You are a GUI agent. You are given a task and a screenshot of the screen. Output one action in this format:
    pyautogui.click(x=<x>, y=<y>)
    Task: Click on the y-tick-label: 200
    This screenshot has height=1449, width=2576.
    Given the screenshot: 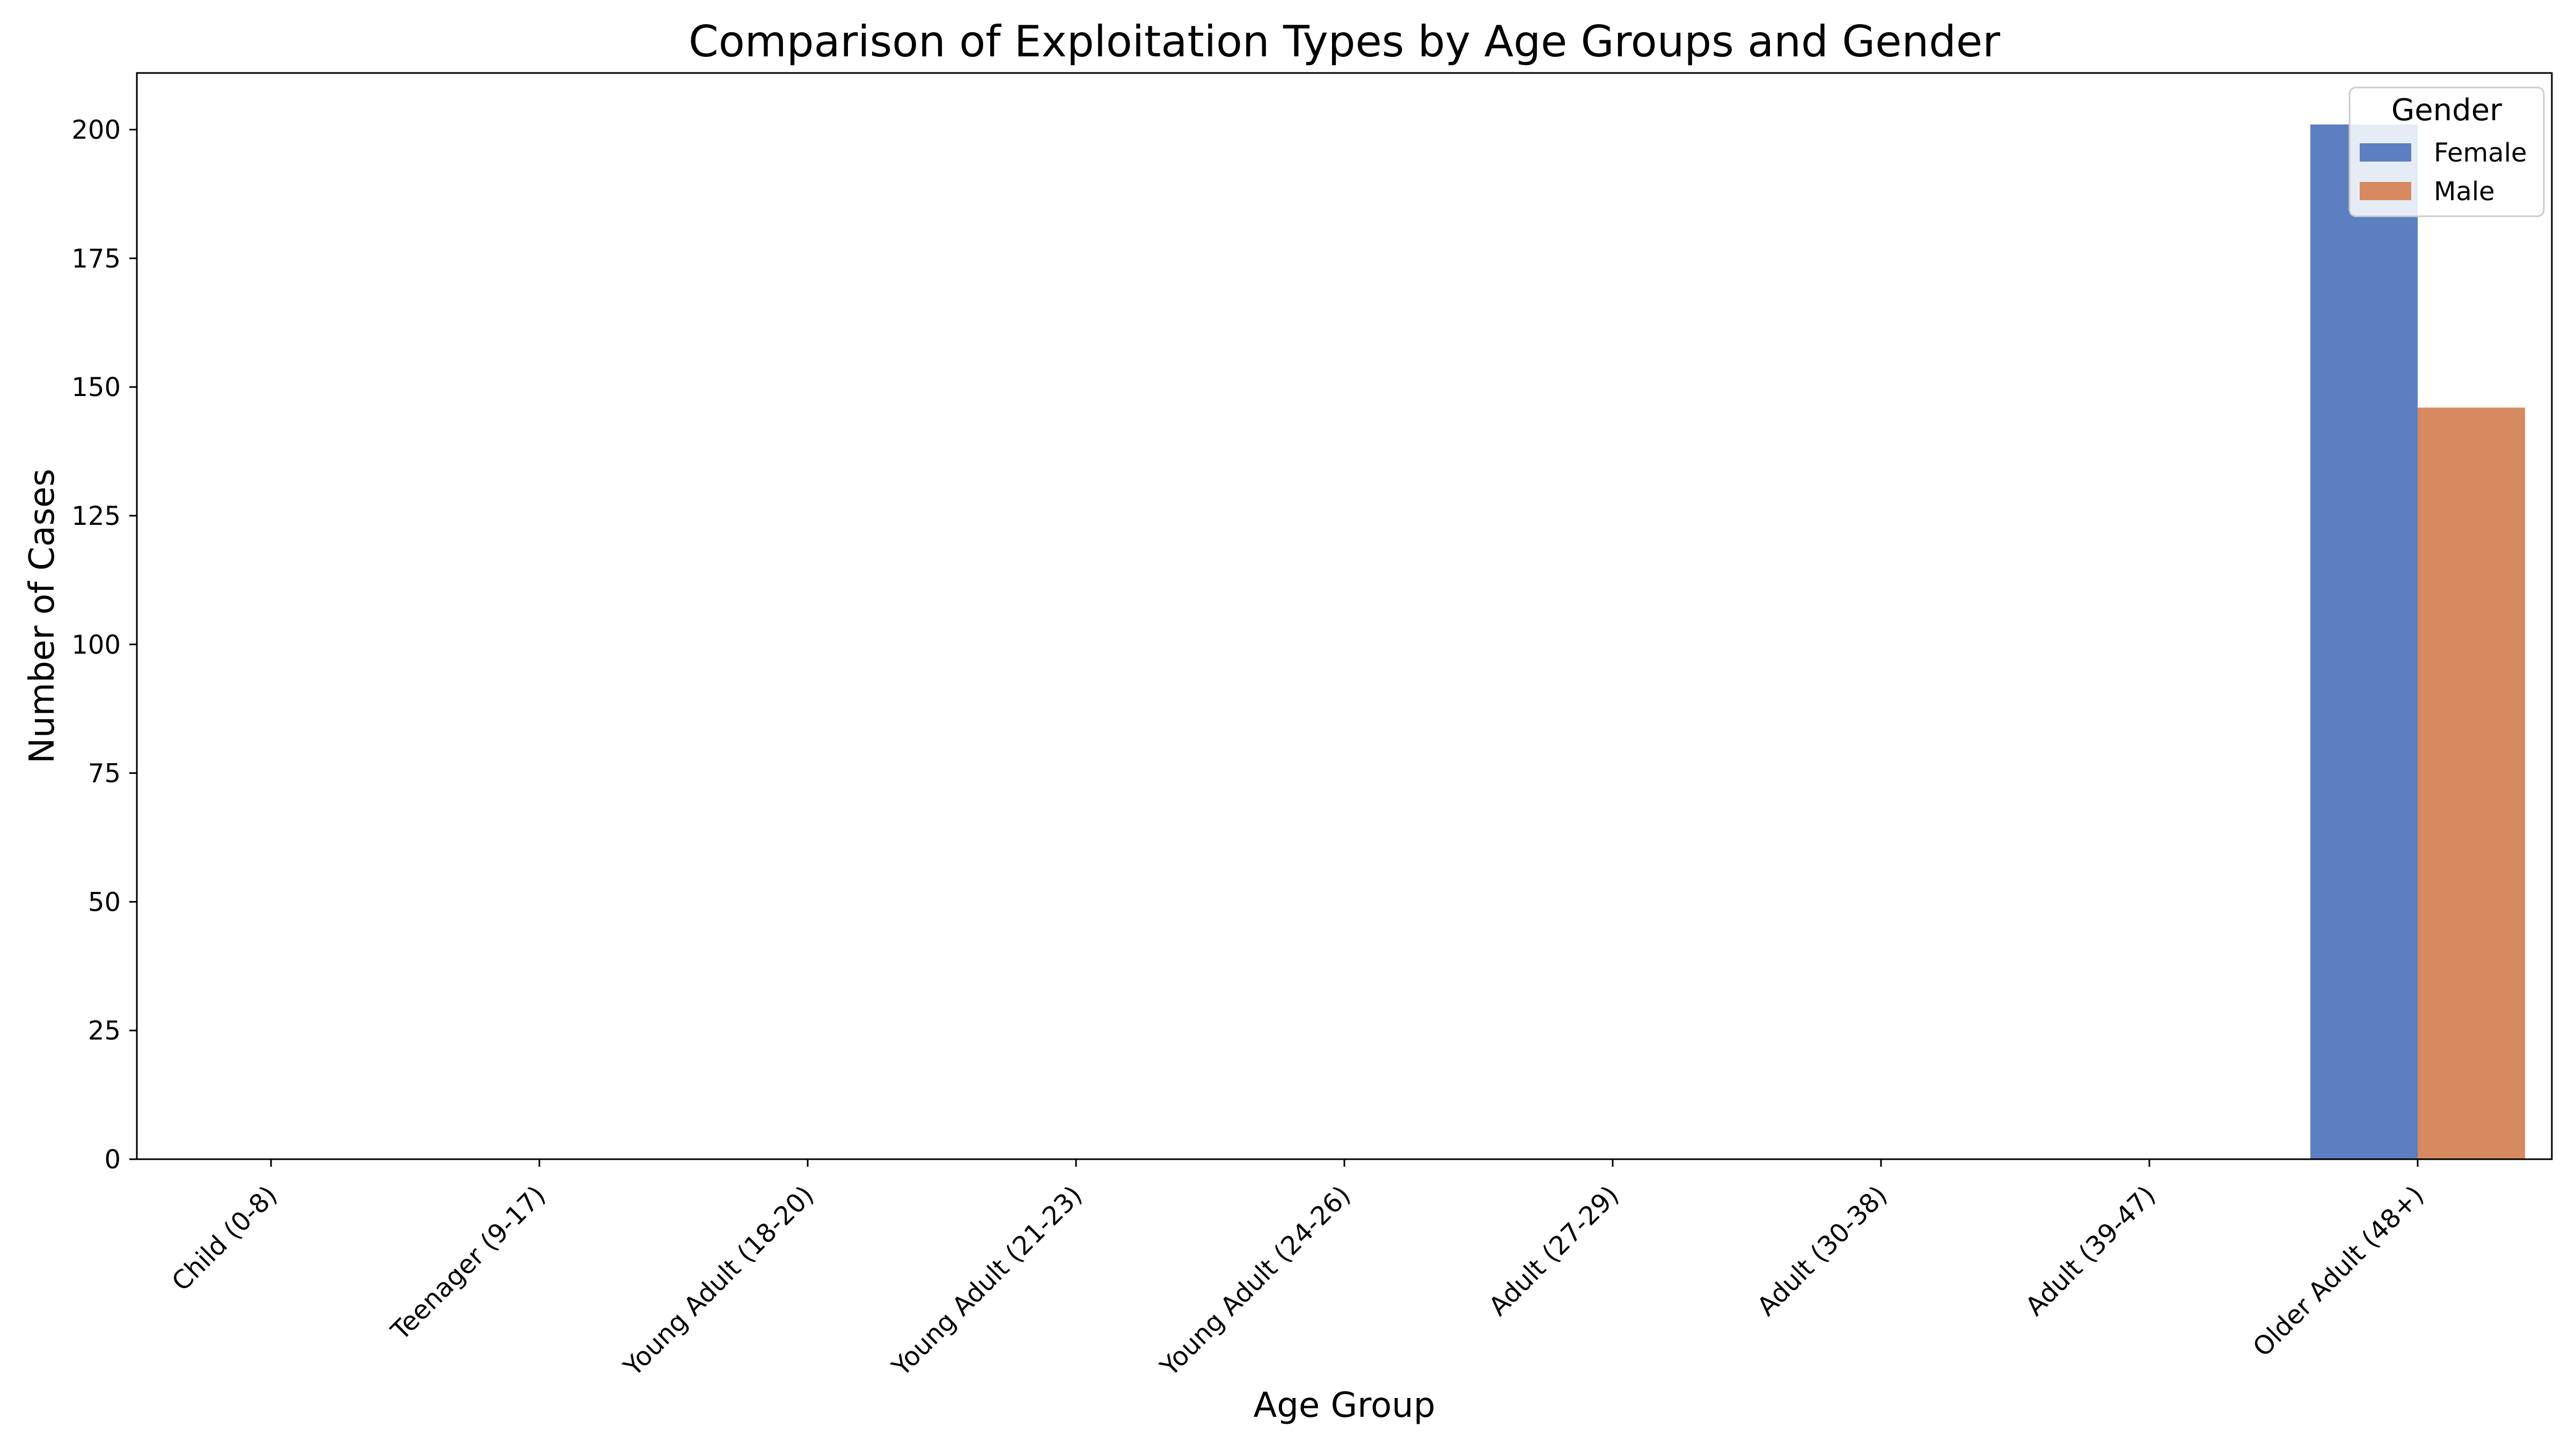 What is the action you would take?
    pyautogui.click(x=96, y=130)
    